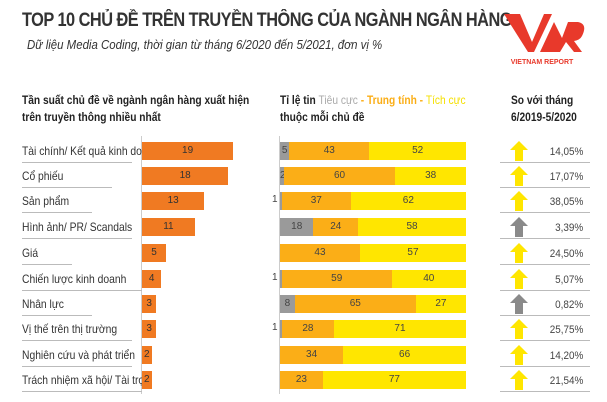  I want to click on sentiment-stack: 43 57, so click(373, 253).